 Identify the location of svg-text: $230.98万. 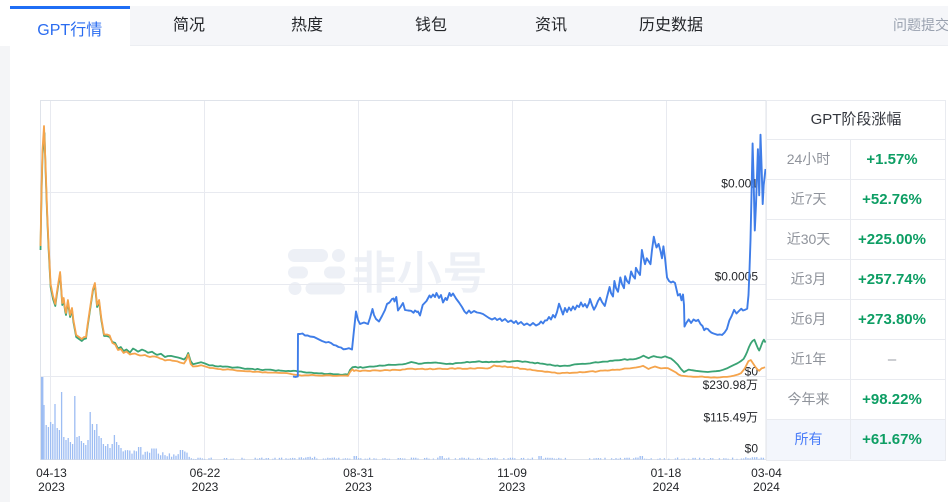
(730, 385).